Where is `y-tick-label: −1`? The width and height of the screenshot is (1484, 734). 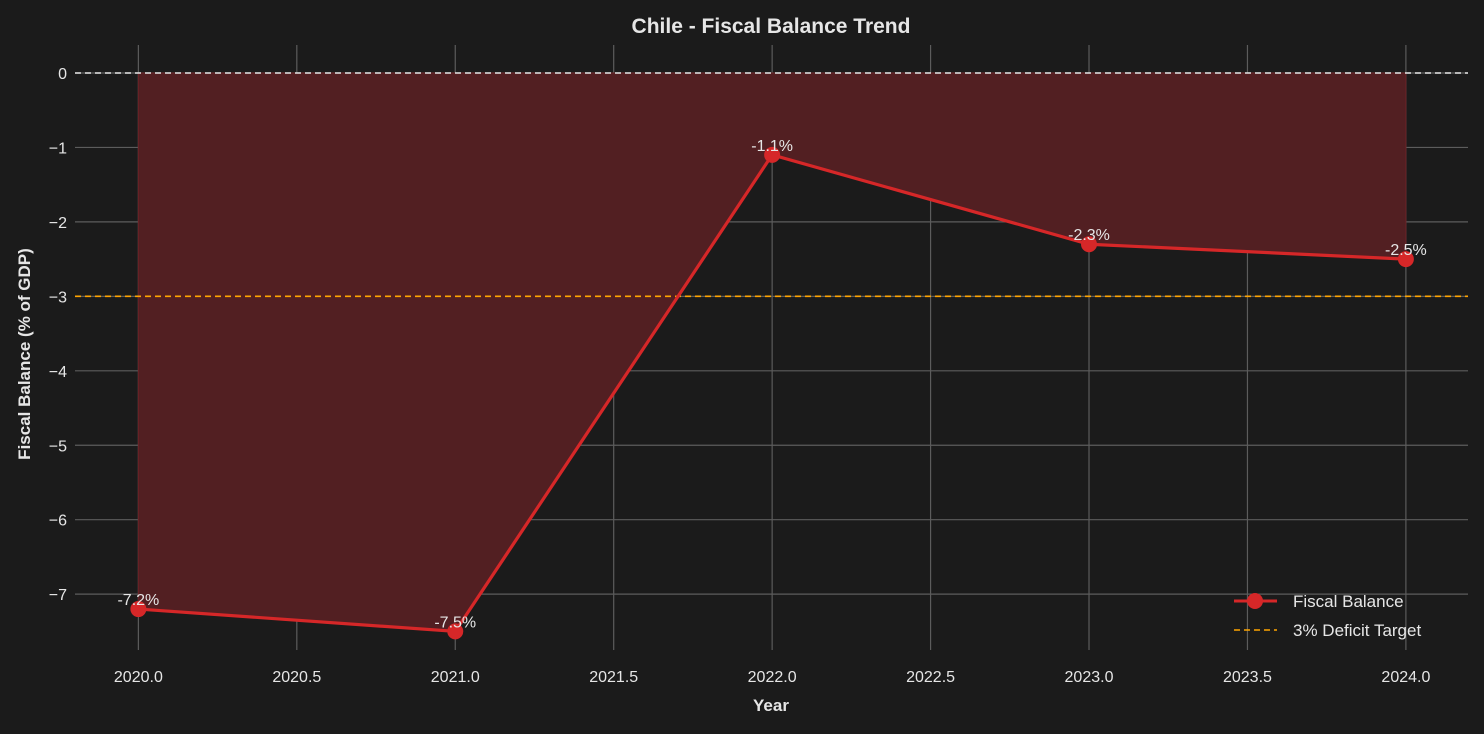 y-tick-label: −1 is located at coordinates (58, 148).